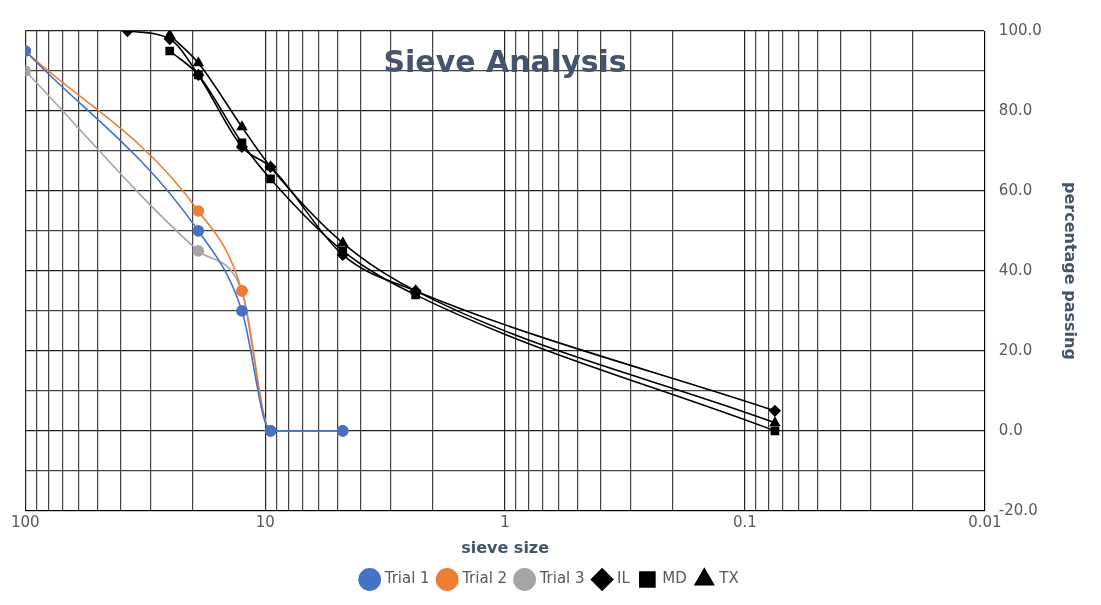 The height and width of the screenshot is (605, 1101). What do you see at coordinates (561, 578) in the screenshot?
I see `legend-label: Trial 3` at bounding box center [561, 578].